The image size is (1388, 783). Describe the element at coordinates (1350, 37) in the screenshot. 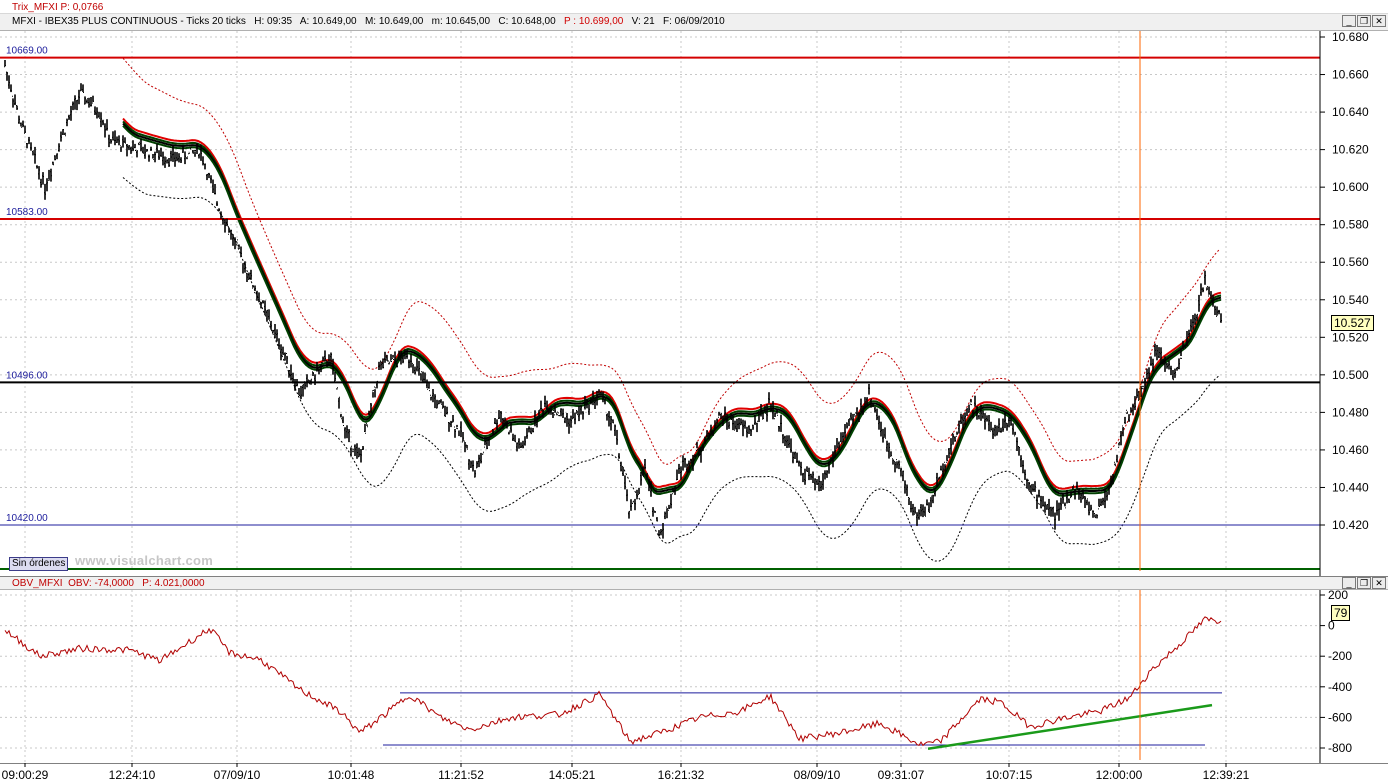

I see `price-tick-label: 10.680` at that location.